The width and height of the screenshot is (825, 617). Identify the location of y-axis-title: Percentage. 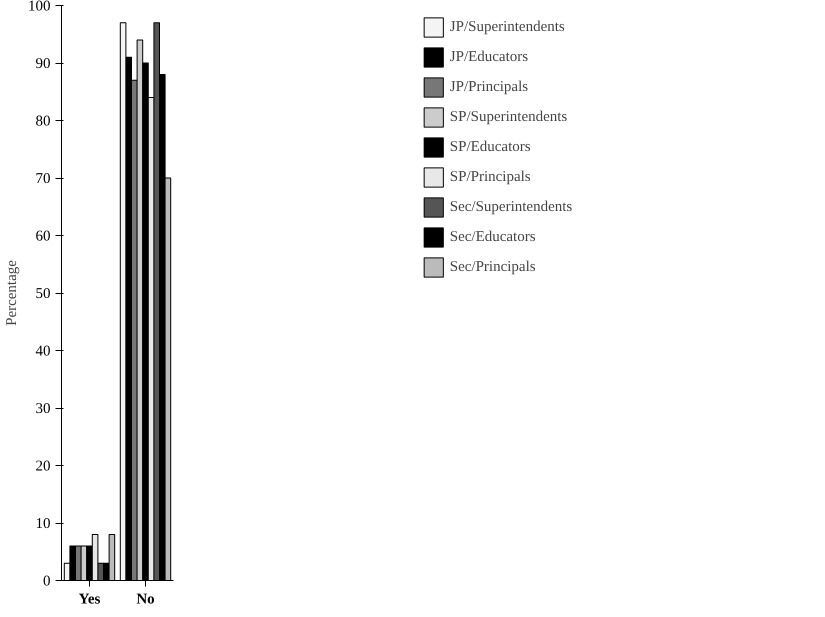
(12, 293).